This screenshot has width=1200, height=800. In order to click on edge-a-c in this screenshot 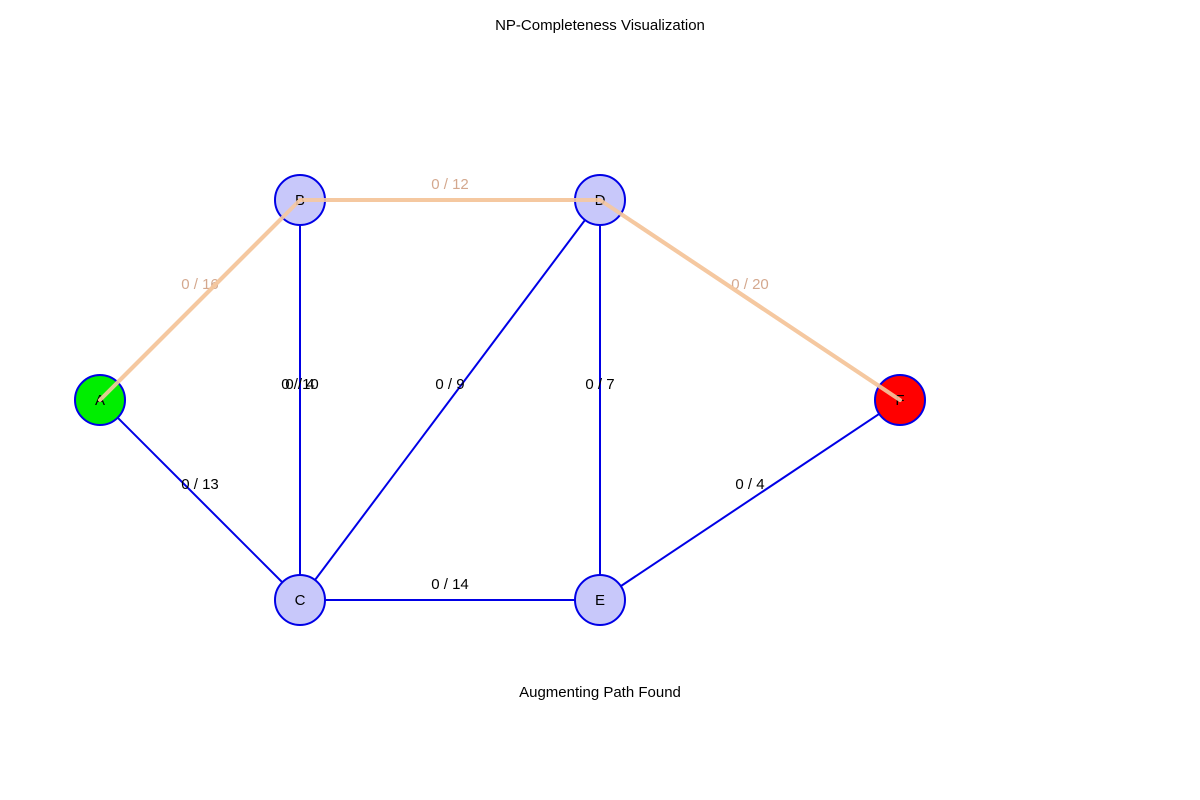, I will do `click(200, 500)`.